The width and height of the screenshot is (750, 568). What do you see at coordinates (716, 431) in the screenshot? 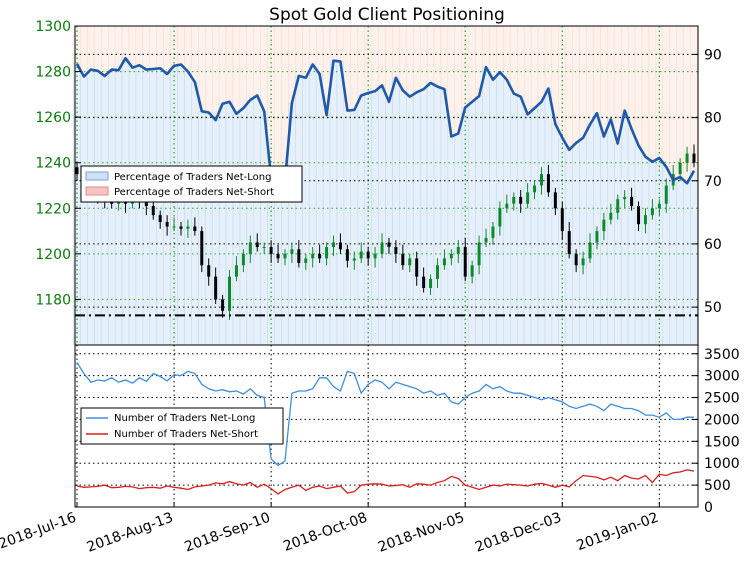
I see `lower-right-axis: 0 500 1000 1500 2000 2500 3000 3500` at bounding box center [716, 431].